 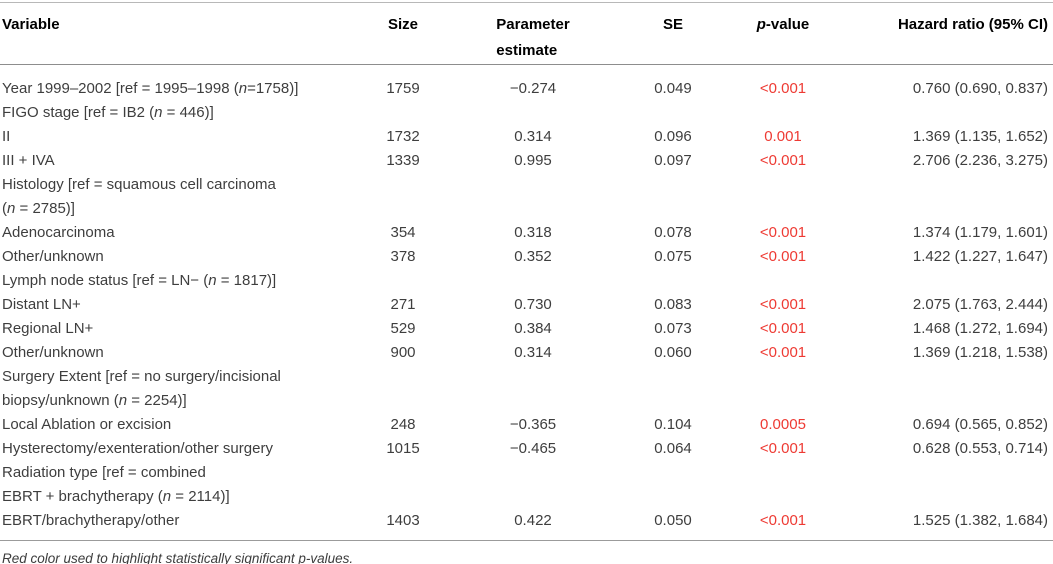 What do you see at coordinates (533, 448) in the screenshot?
I see `parameter-estimate-cell: −0.465` at bounding box center [533, 448].